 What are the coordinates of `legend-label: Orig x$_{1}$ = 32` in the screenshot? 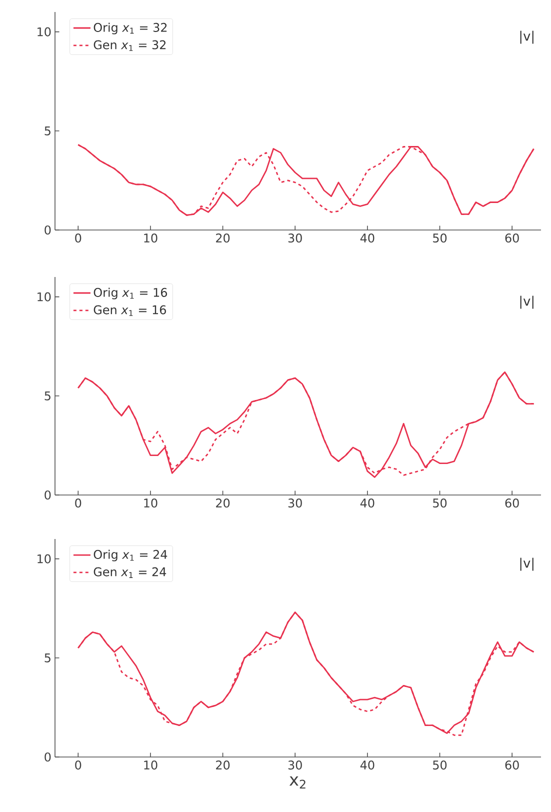 It's located at (130, 28).